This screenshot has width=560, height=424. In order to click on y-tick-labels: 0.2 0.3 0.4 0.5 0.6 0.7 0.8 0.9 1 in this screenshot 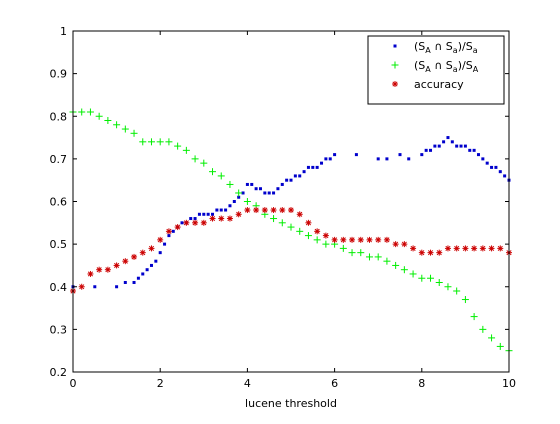, I will do `click(59, 202)`.